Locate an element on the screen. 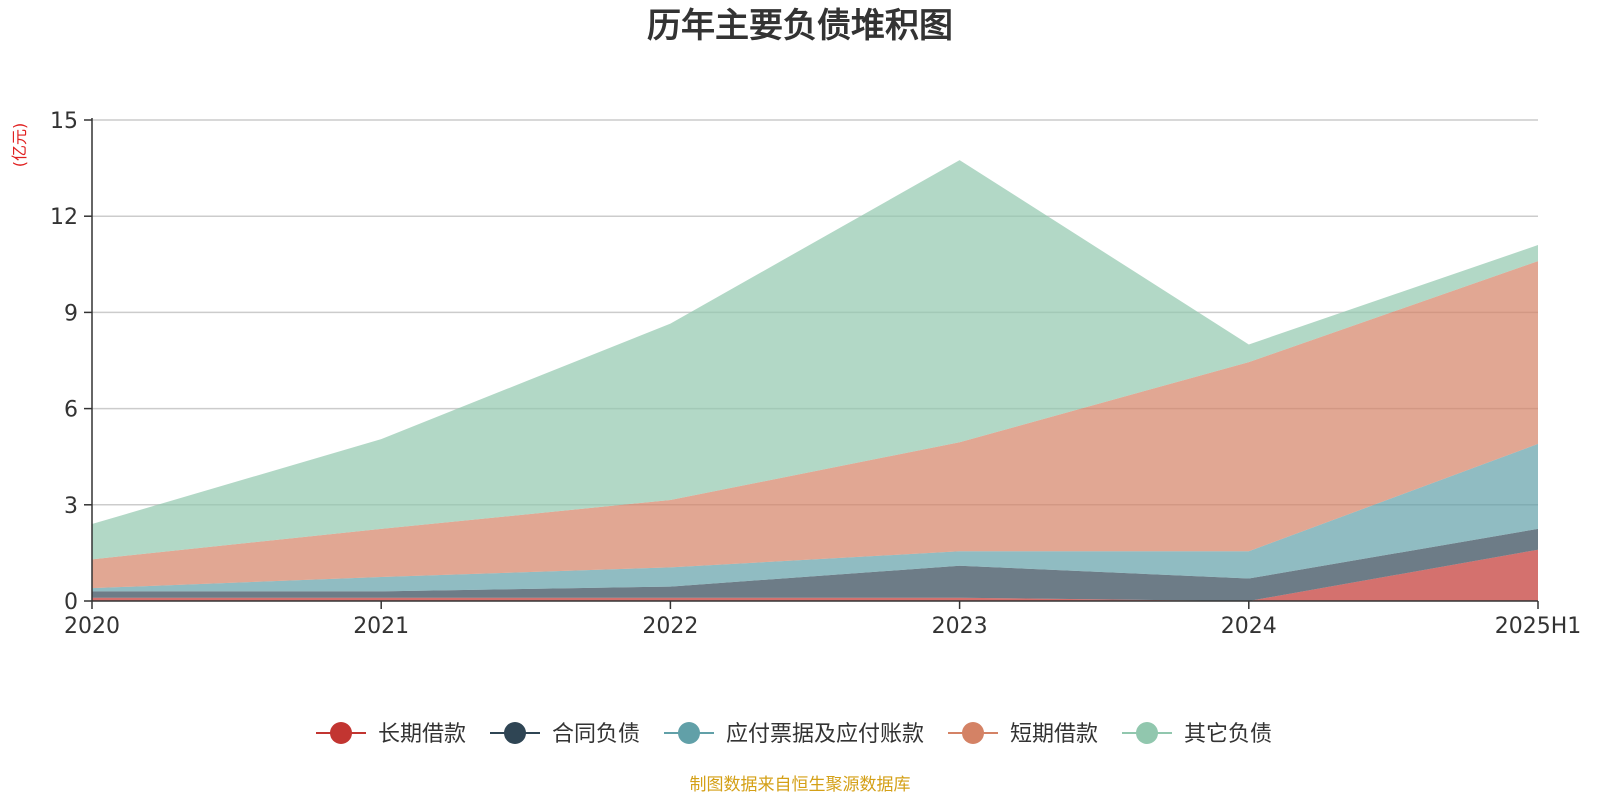 The image size is (1600, 800). legend-label: 其它负债 is located at coordinates (1228, 734).